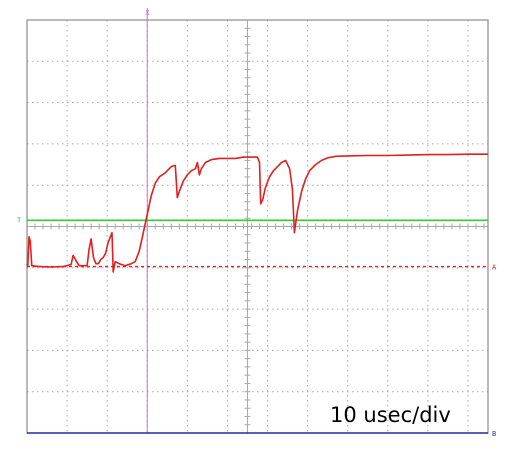 The image size is (525, 463). I want to click on trigger-label: T, so click(19, 220).